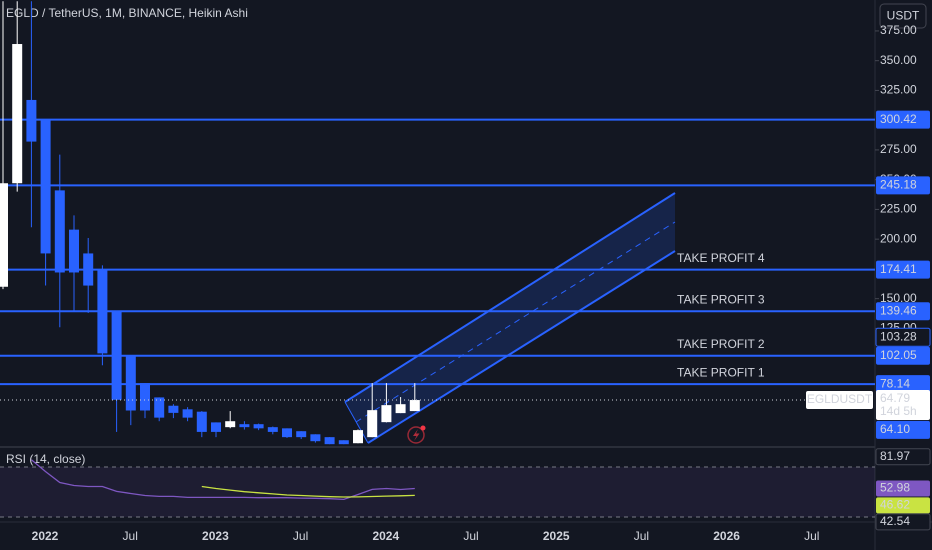 This screenshot has width=932, height=550. What do you see at coordinates (895, 505) in the screenshot?
I see `rsi-value-label: 46.62` at bounding box center [895, 505].